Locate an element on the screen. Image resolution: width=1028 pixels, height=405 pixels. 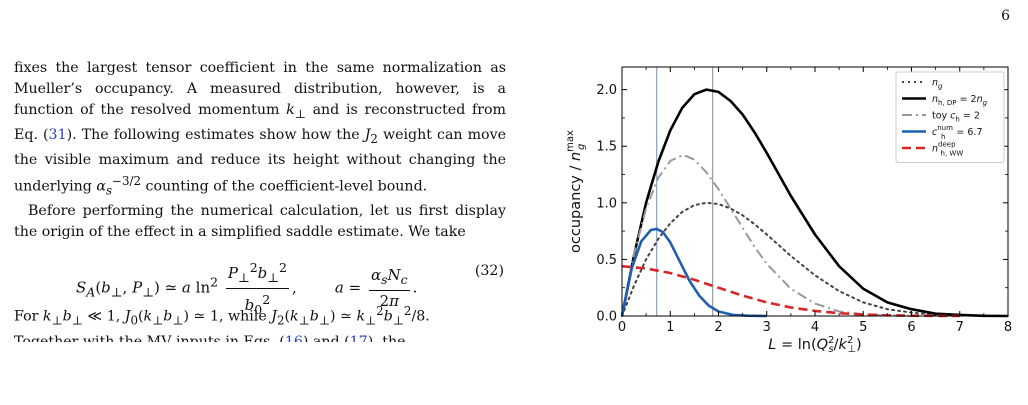
x-tick-label-8: 8 is located at coordinates (1008, 327).